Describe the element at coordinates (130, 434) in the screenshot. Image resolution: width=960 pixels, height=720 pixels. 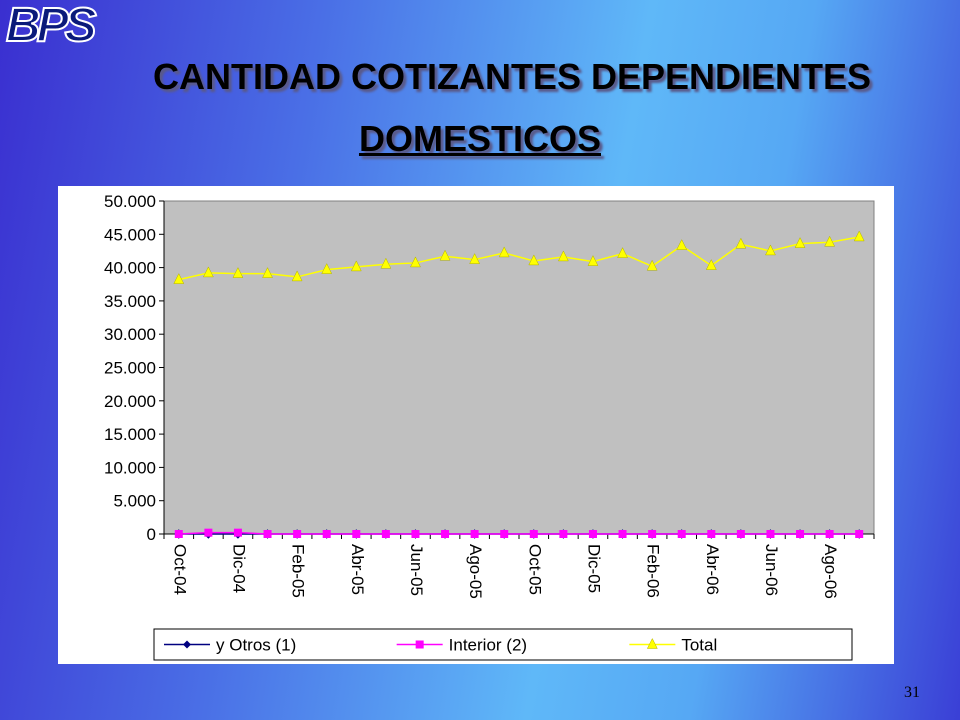
I see `y-tick-label: 15.000` at that location.